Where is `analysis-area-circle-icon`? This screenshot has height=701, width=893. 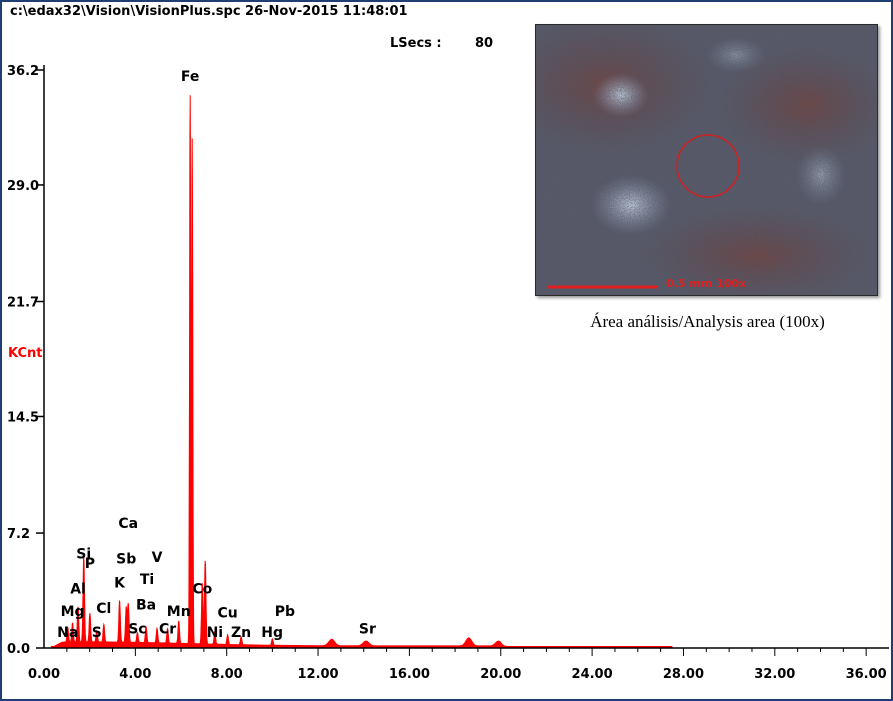 analysis-area-circle-icon is located at coordinates (708, 166).